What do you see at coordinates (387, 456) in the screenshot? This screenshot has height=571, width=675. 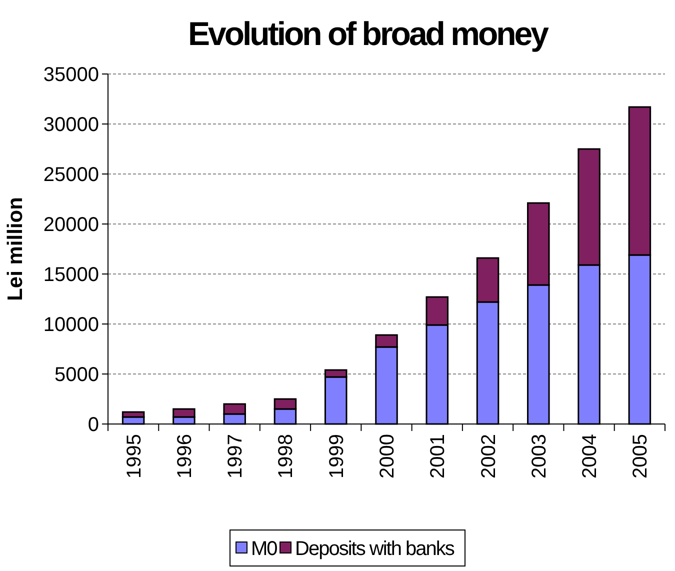 I see `x-tick-label: 2000` at bounding box center [387, 456].